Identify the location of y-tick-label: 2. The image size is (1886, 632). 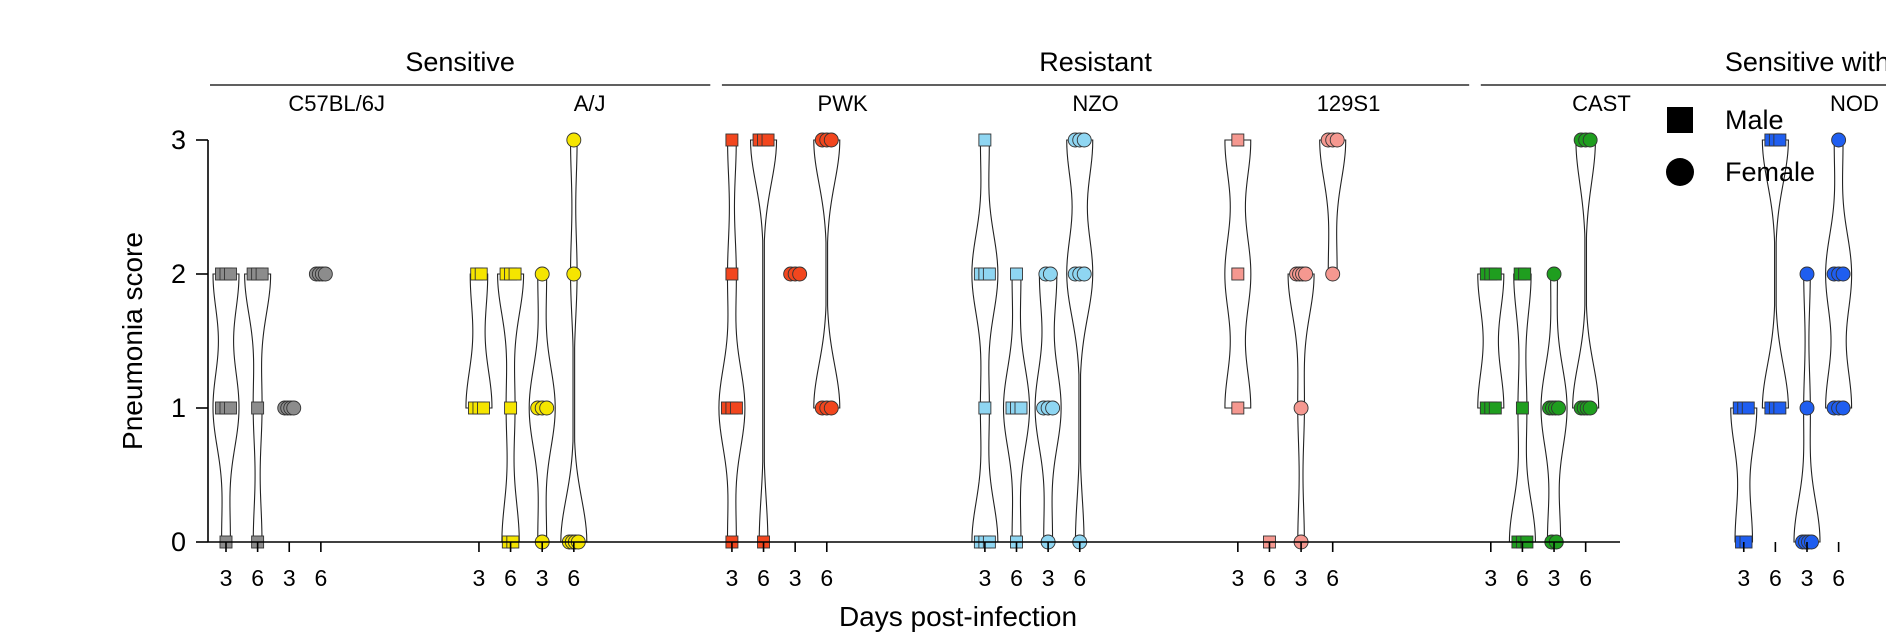
(178, 274).